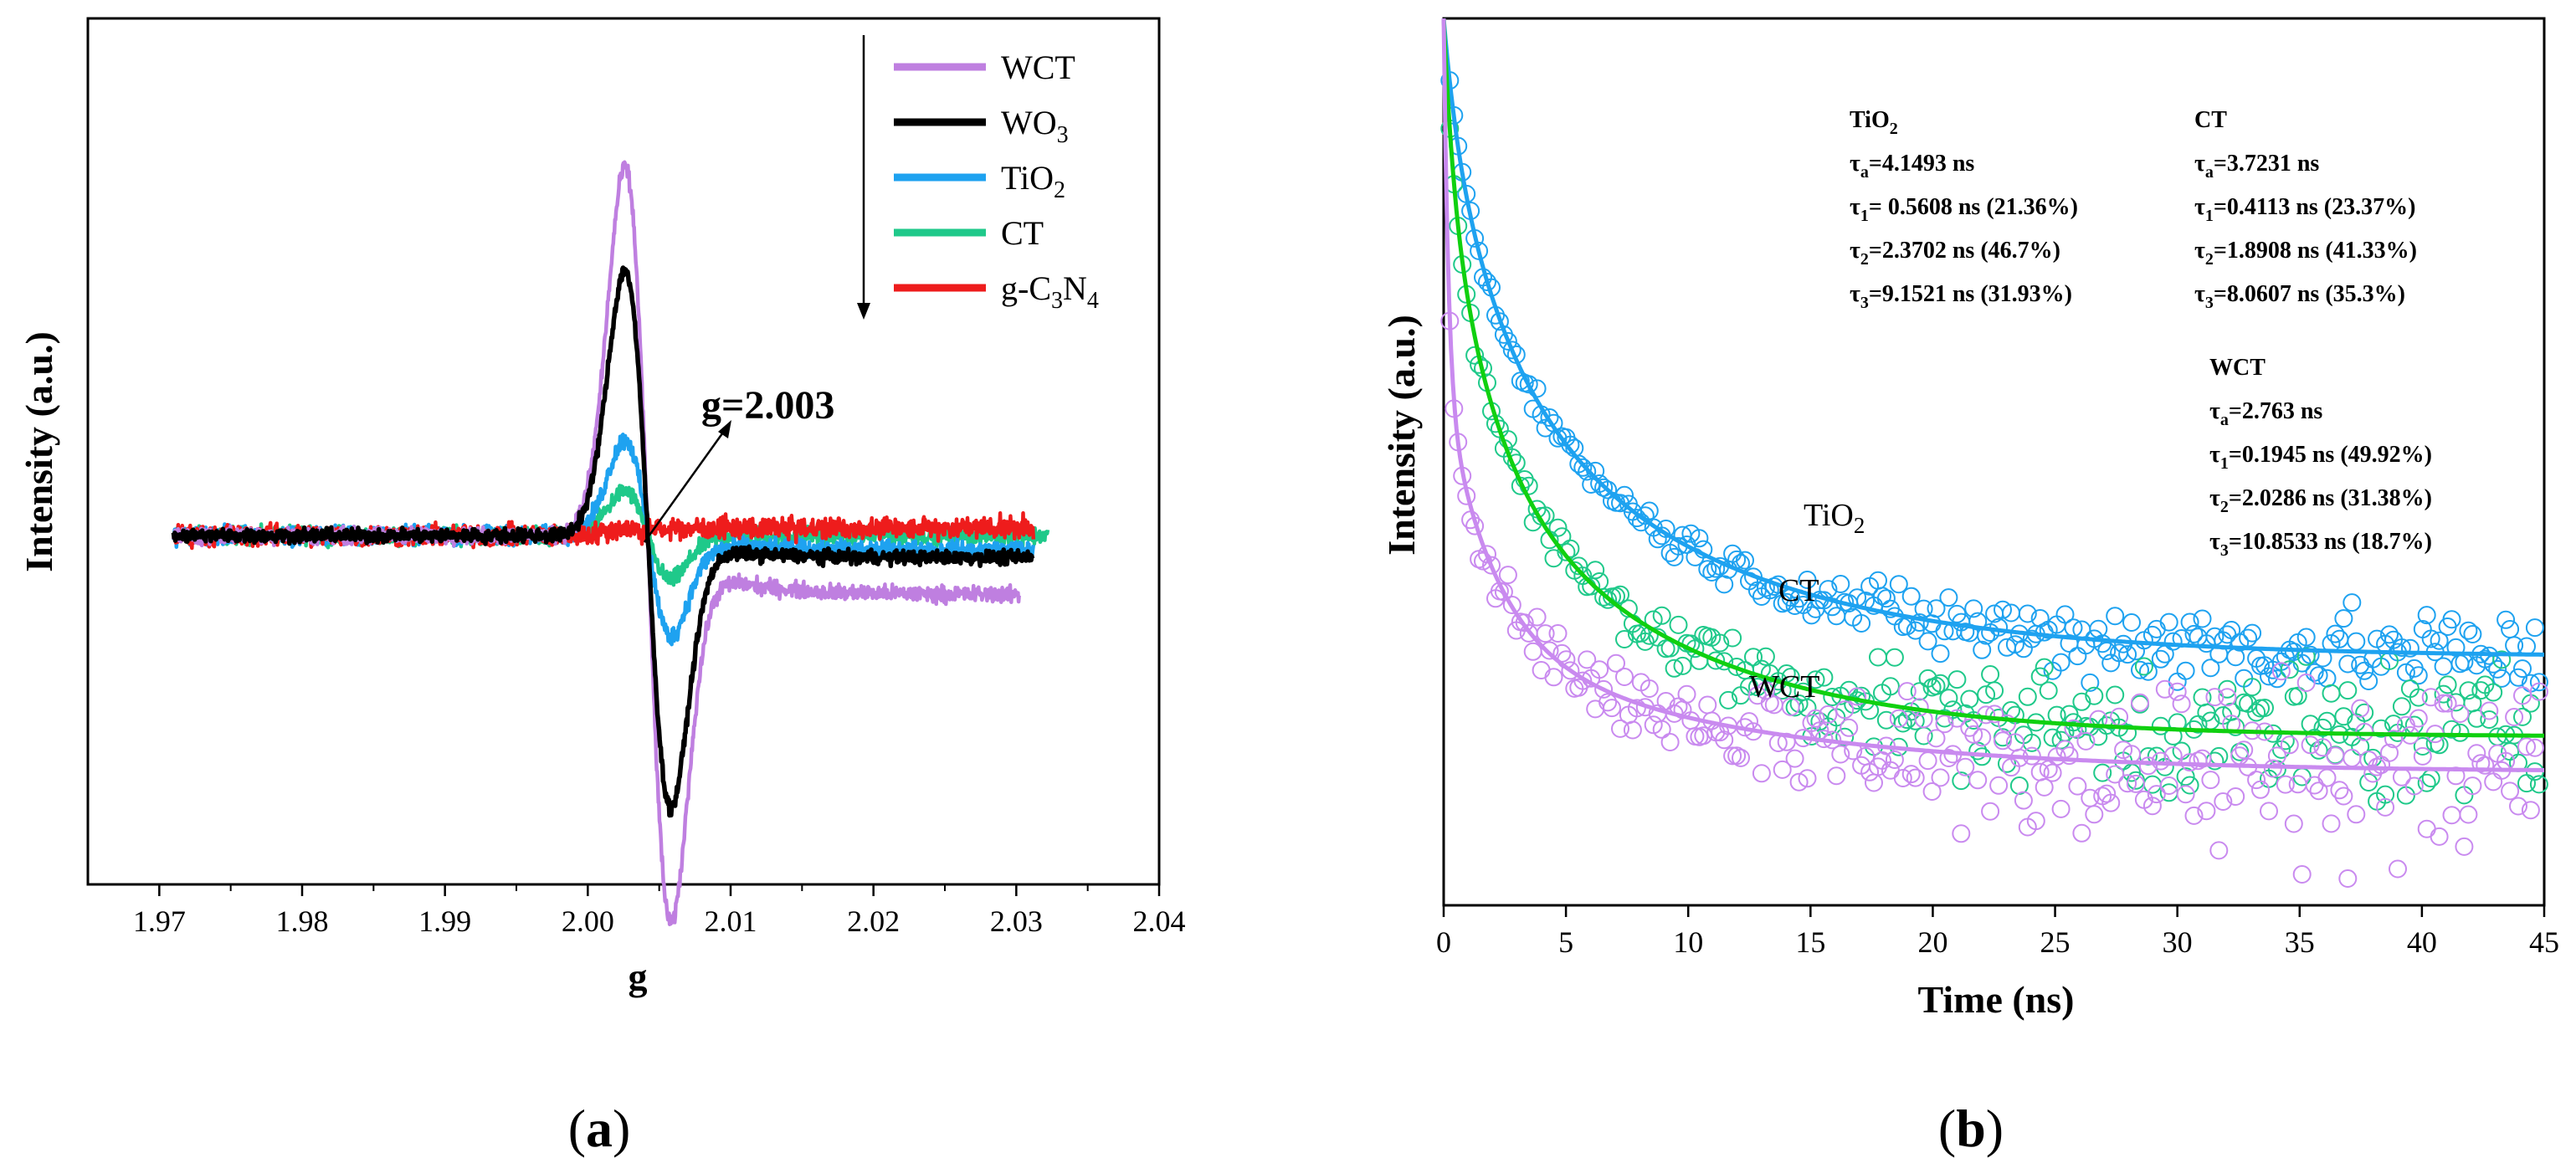 The height and width of the screenshot is (1158, 2576). I want to click on curve-label-tio2: TiO2, so click(1834, 518).